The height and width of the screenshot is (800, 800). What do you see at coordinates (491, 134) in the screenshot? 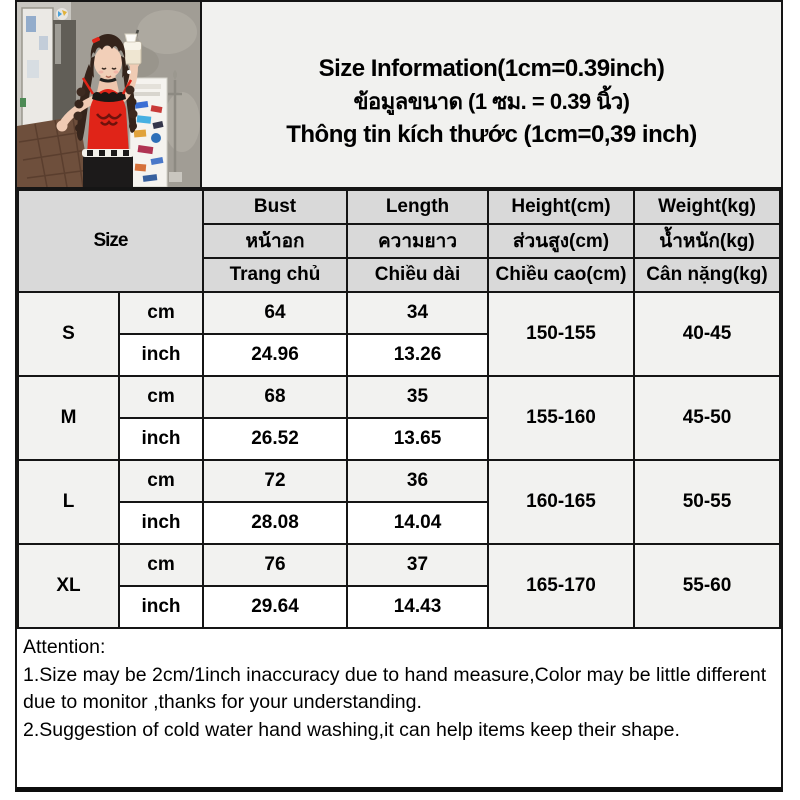
I see `title-vietnamese: Thông tin kích thước (1cm=0,39 inch)` at bounding box center [491, 134].